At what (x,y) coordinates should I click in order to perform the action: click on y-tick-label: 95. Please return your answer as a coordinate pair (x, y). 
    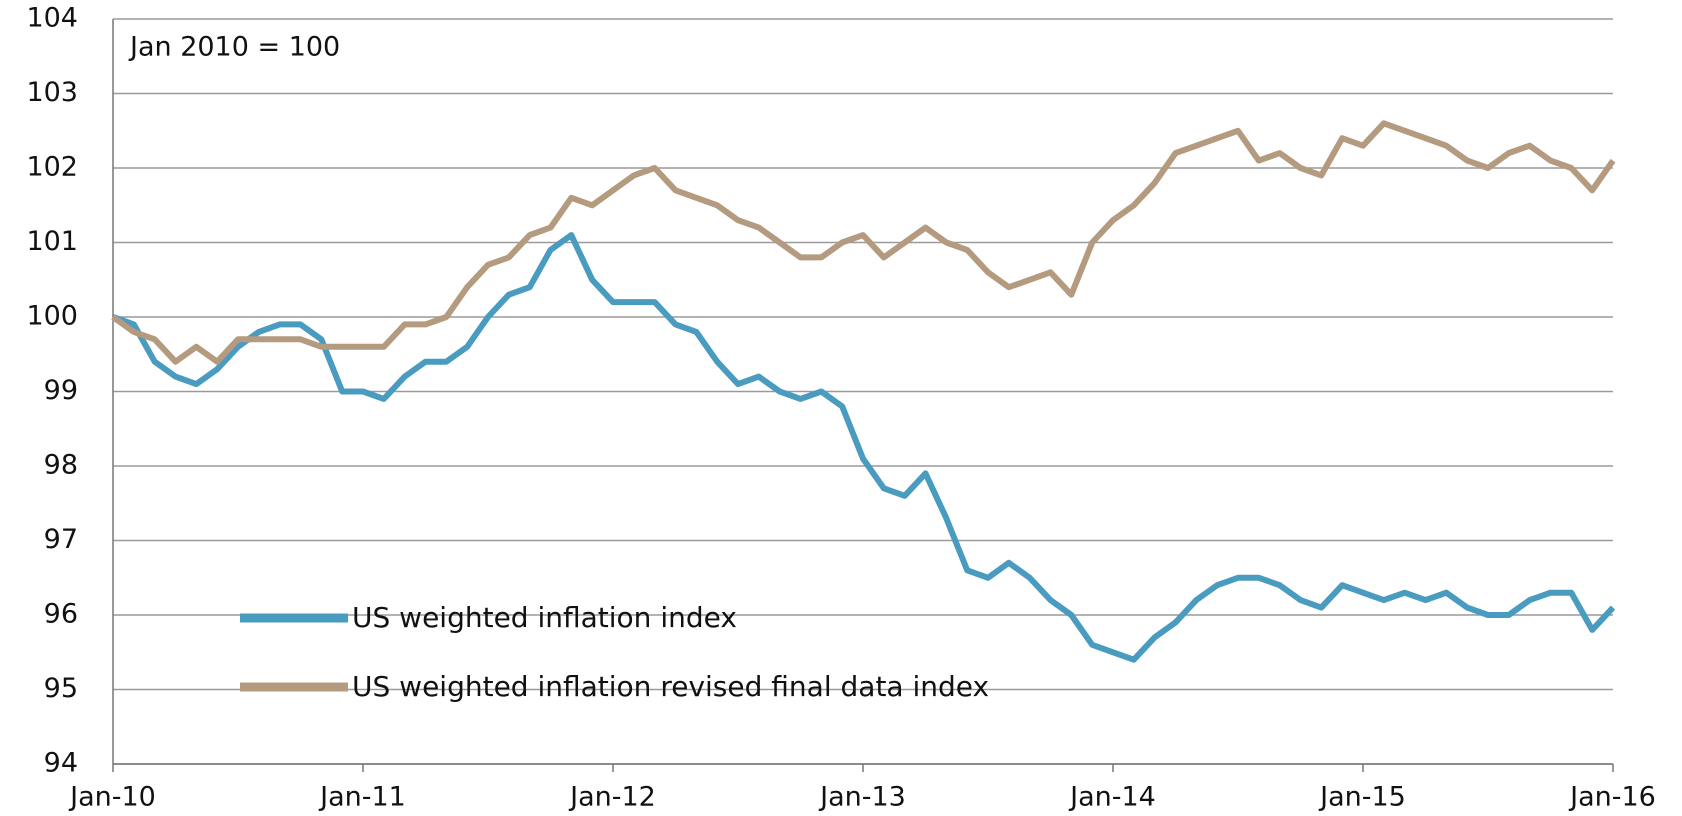
    Looking at the image, I should click on (61, 688).